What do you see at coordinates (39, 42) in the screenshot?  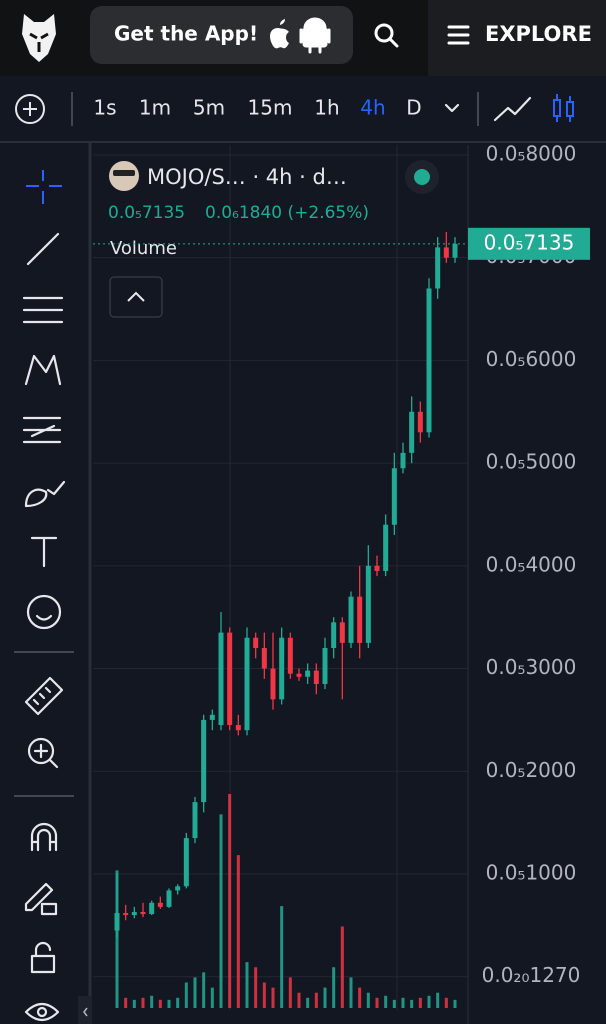 I see `owl-face` at bounding box center [39, 42].